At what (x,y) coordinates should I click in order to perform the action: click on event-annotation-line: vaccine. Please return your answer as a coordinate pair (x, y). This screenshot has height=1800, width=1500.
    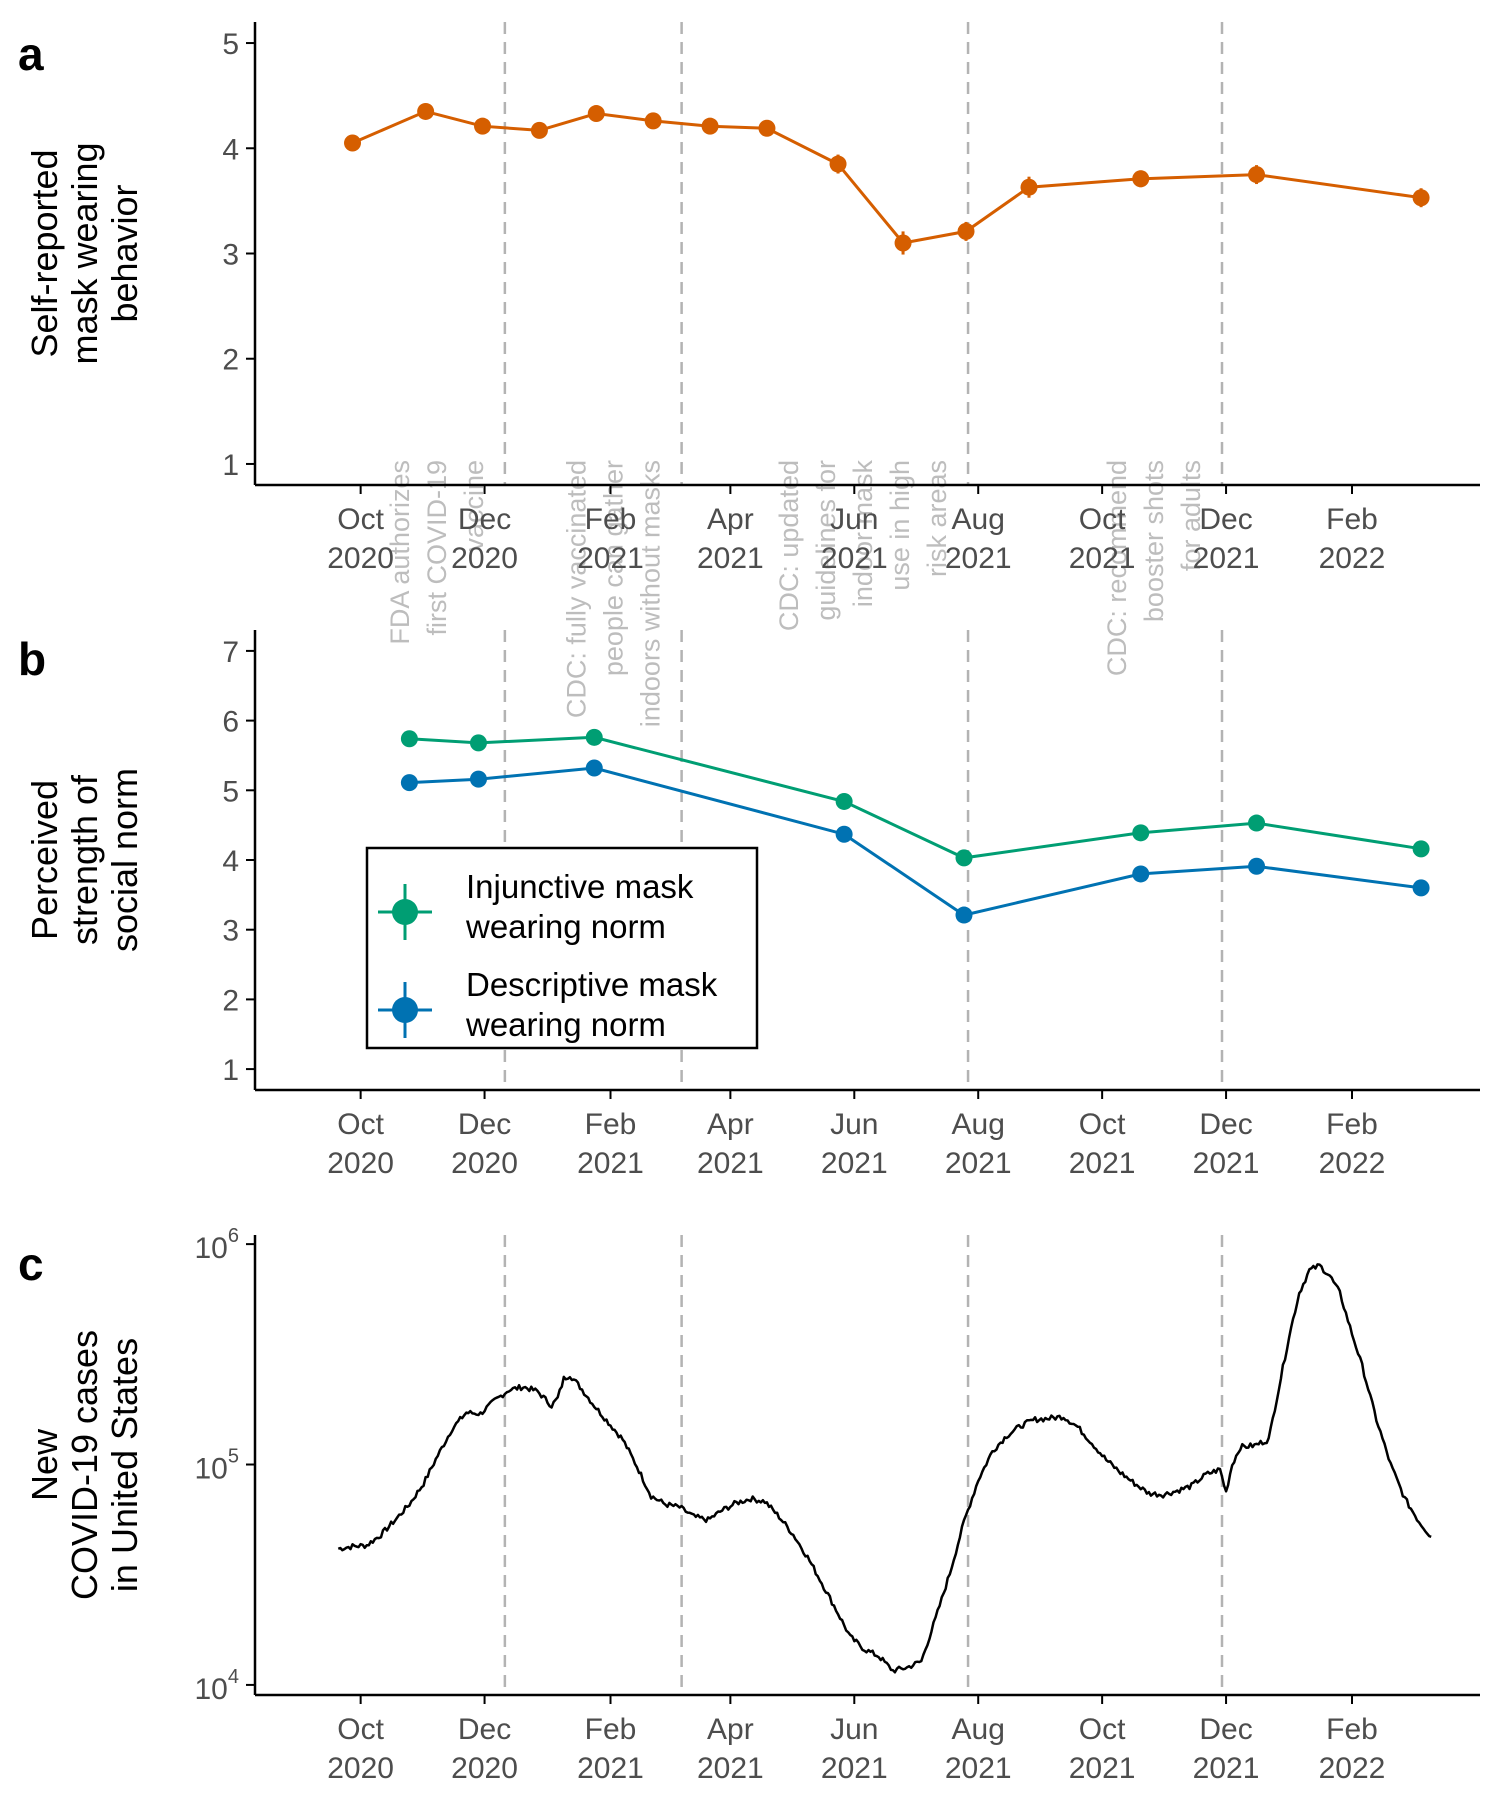
    Looking at the image, I should click on (474, 506).